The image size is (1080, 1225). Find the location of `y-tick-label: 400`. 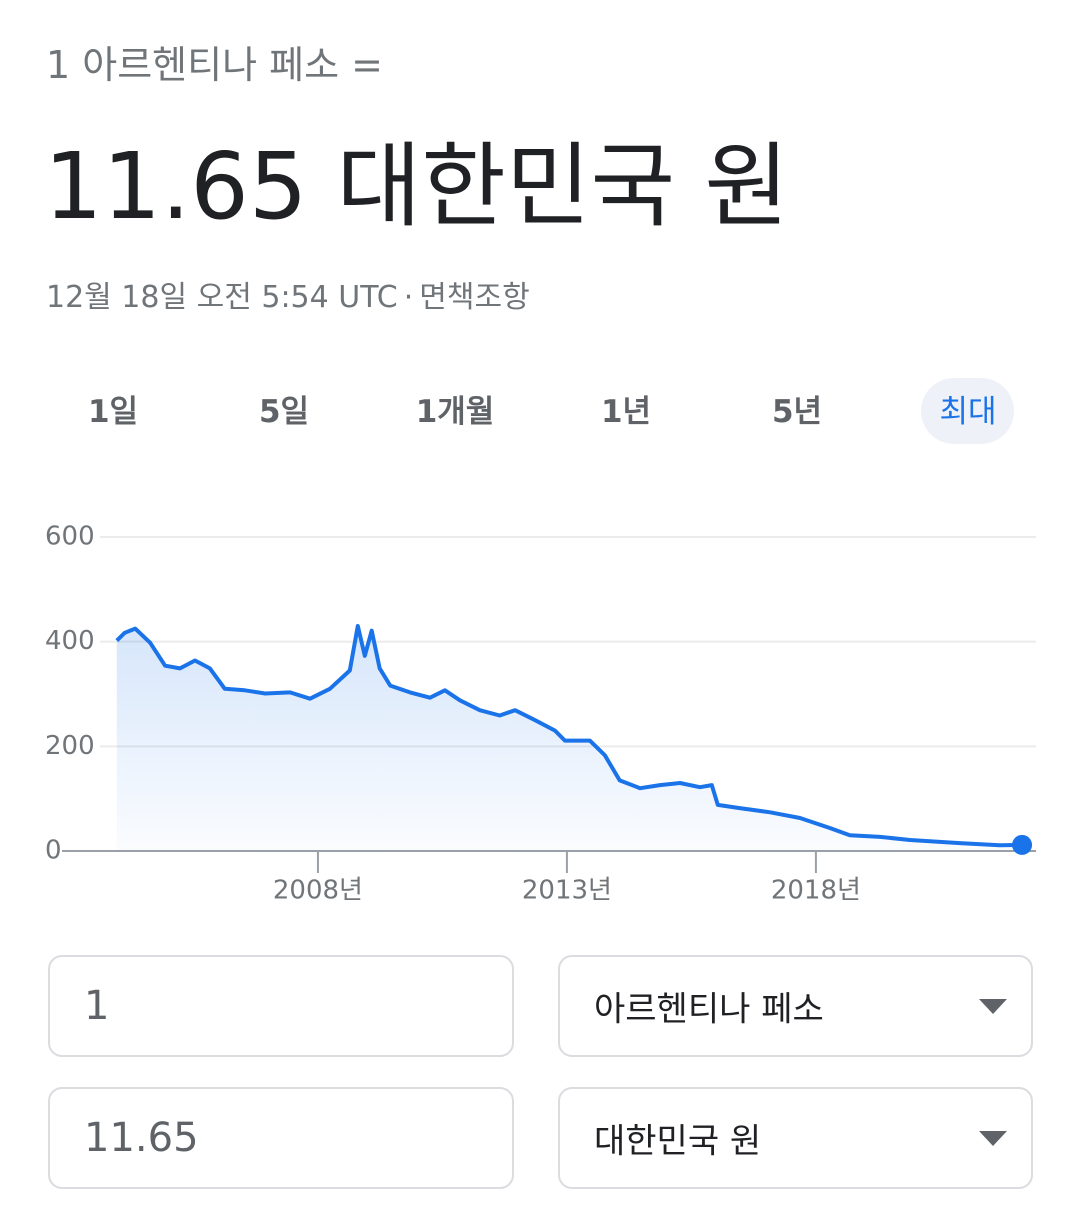

y-tick-label: 400 is located at coordinates (70, 641).